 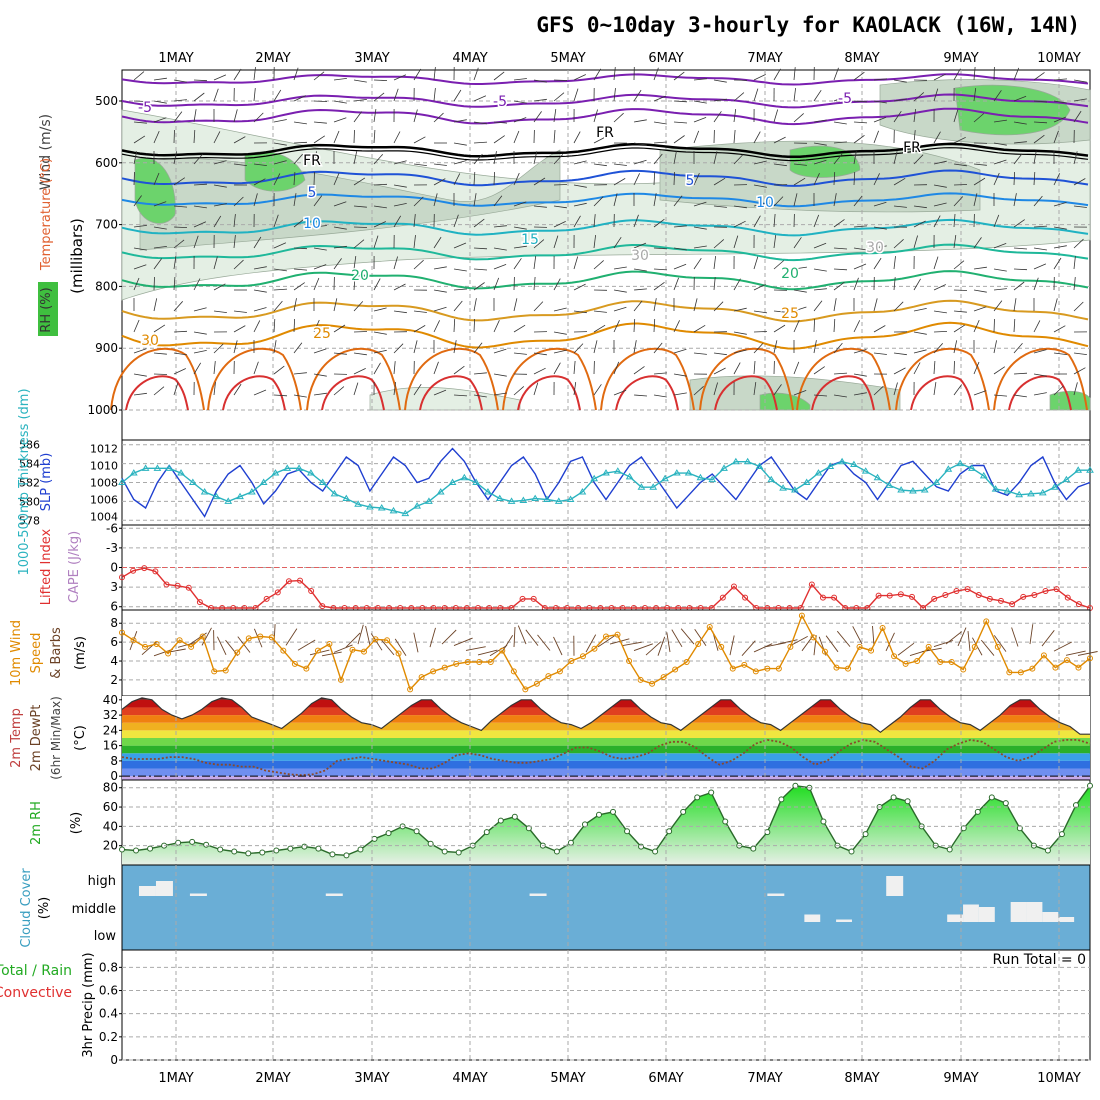 I want to click on tick-label: 8, so click(x=114, y=623).